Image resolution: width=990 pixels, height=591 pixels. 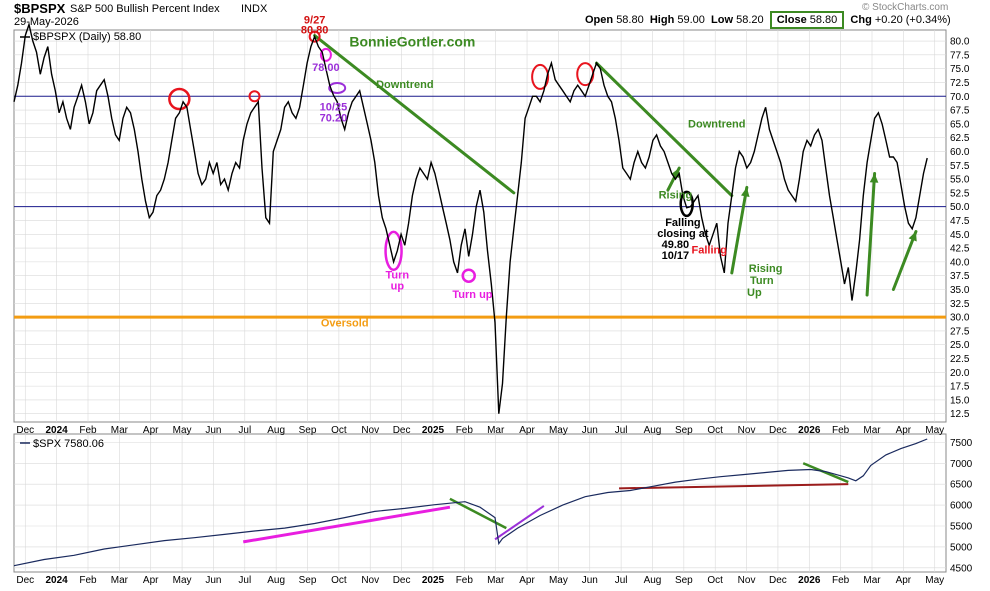 What do you see at coordinates (715, 430) in the screenshot?
I see `bpspx-xtick-label: Oct` at bounding box center [715, 430].